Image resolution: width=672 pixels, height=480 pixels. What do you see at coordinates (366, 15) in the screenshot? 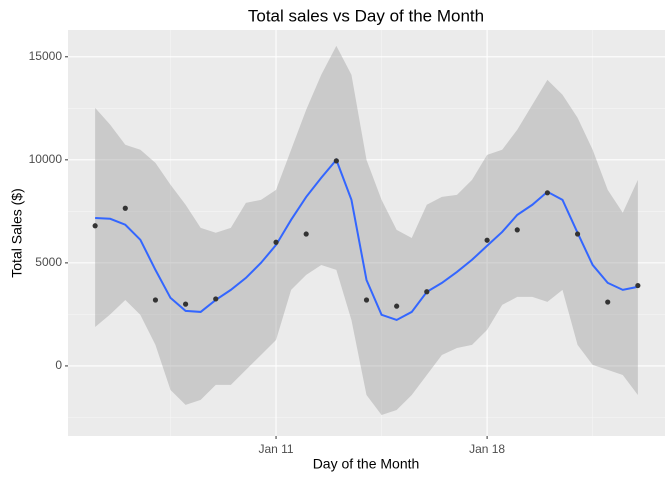
I see `chart-title: Total sales vs Day of the Month` at bounding box center [366, 15].